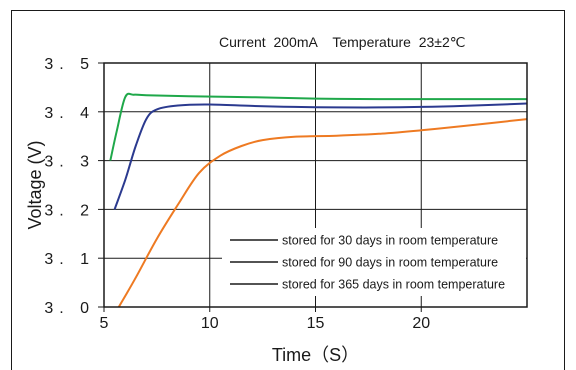  Describe the element at coordinates (69, 162) in the screenshot. I see `y-tick-label: 3. 3` at that location.